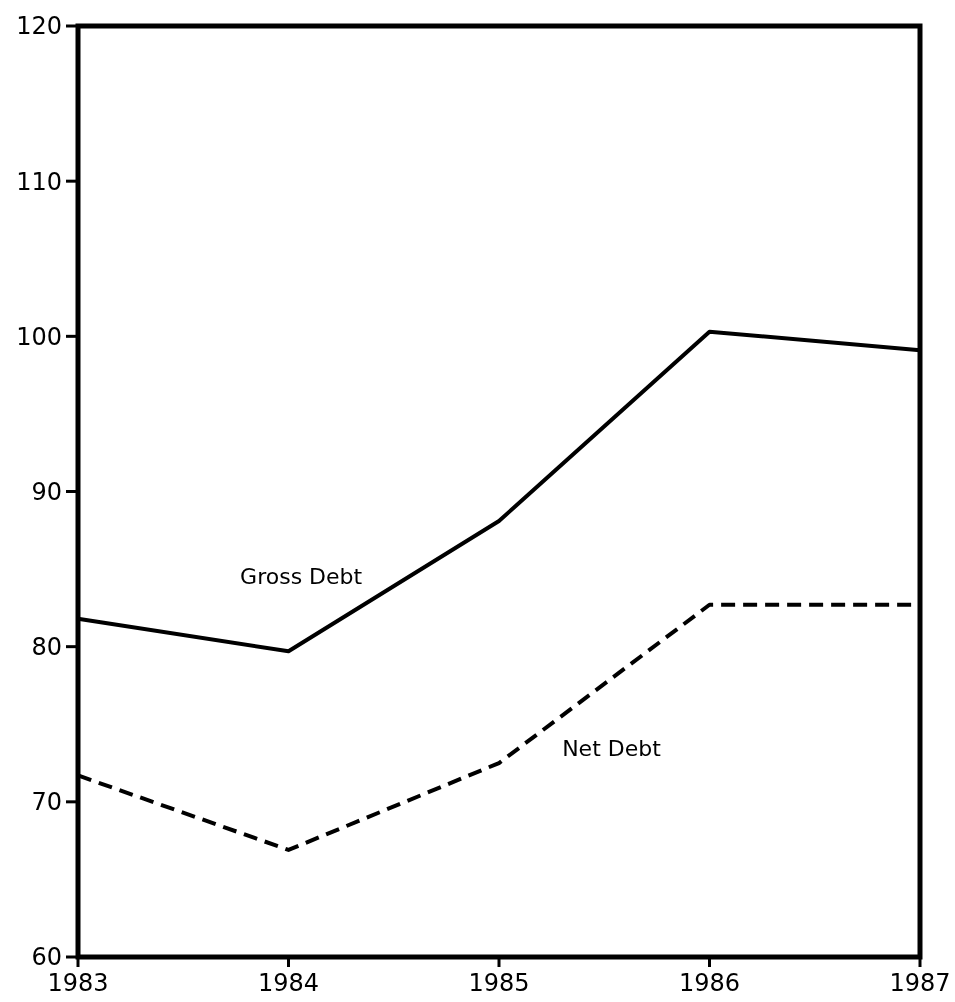 The height and width of the screenshot is (1002, 955). What do you see at coordinates (920, 983) in the screenshot?
I see `x-tick-label: 1987` at bounding box center [920, 983].